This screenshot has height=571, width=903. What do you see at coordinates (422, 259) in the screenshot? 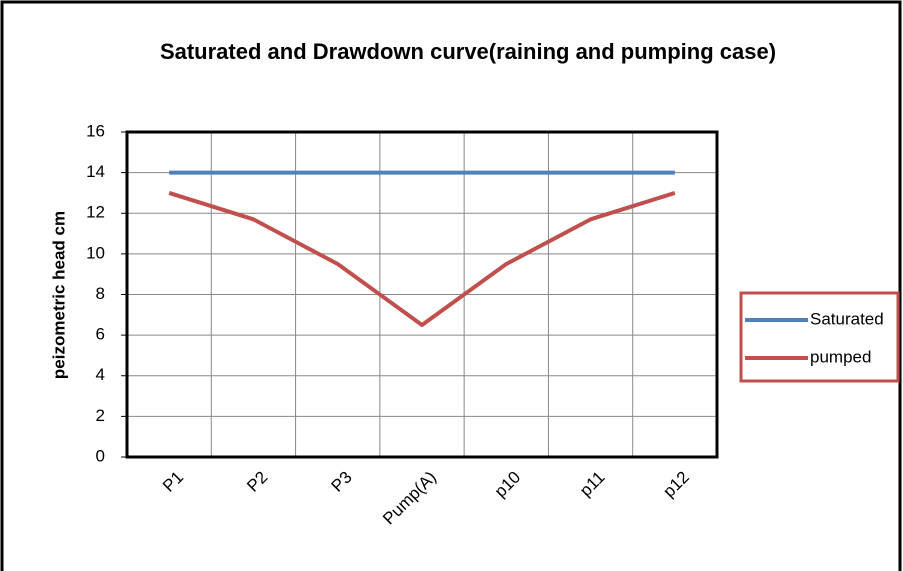
I see `series-line` at bounding box center [422, 259].